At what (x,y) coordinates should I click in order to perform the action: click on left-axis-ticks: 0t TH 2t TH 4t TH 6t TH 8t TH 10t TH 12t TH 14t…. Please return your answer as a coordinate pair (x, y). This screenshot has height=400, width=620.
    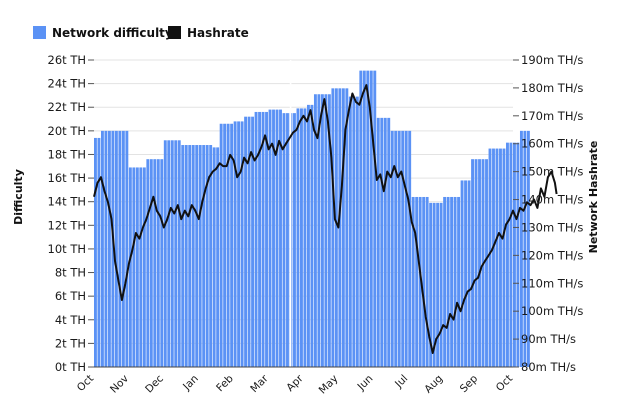
    Looking at the image, I should click on (71, 213).